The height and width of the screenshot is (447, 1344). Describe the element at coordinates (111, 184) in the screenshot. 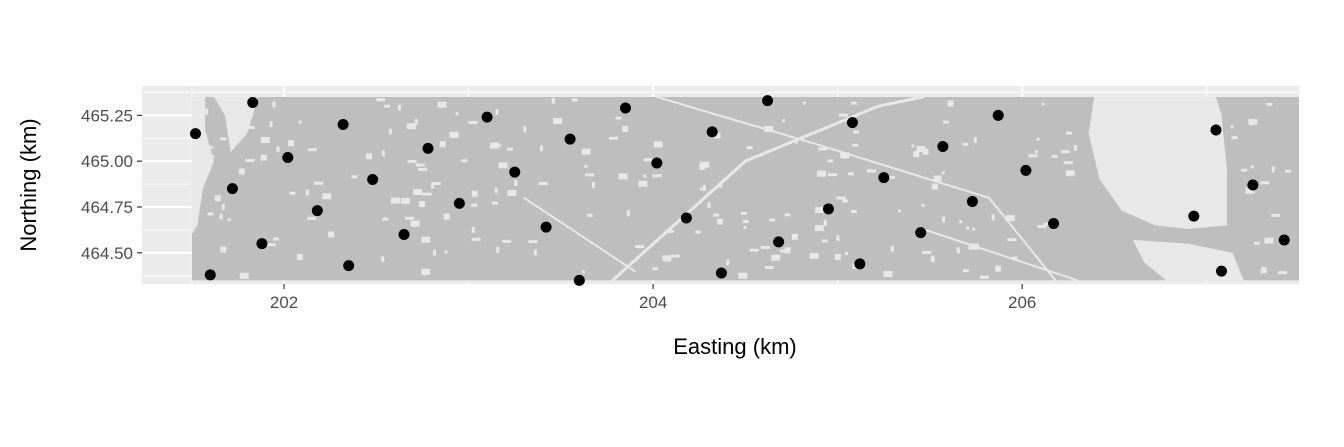

I see `y-axis-ticks: 464.50 464.75 465.00 465.25` at that location.